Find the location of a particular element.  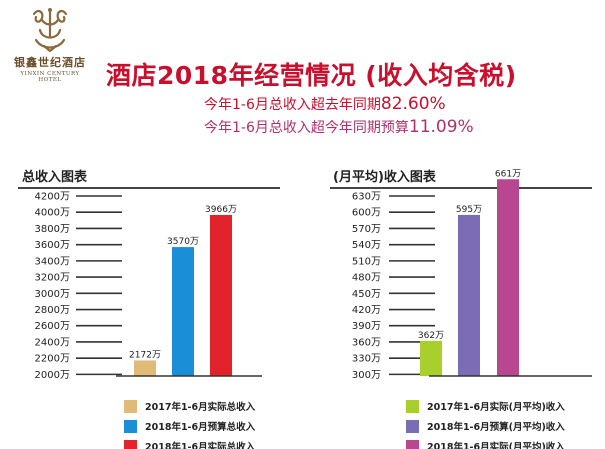

legend-item: 2018年1-6月预算总收入 is located at coordinates (189, 426).